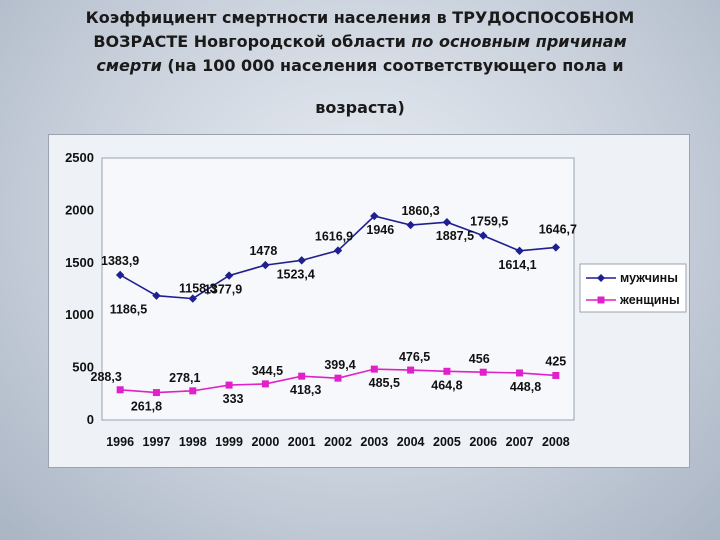  I want to click on y-tick-label: 1000, so click(79, 314).